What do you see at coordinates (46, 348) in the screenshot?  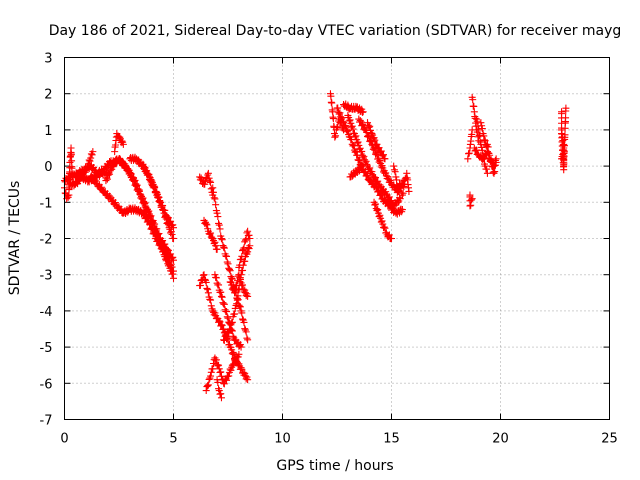 I see `y-tick-label: -5` at bounding box center [46, 348].